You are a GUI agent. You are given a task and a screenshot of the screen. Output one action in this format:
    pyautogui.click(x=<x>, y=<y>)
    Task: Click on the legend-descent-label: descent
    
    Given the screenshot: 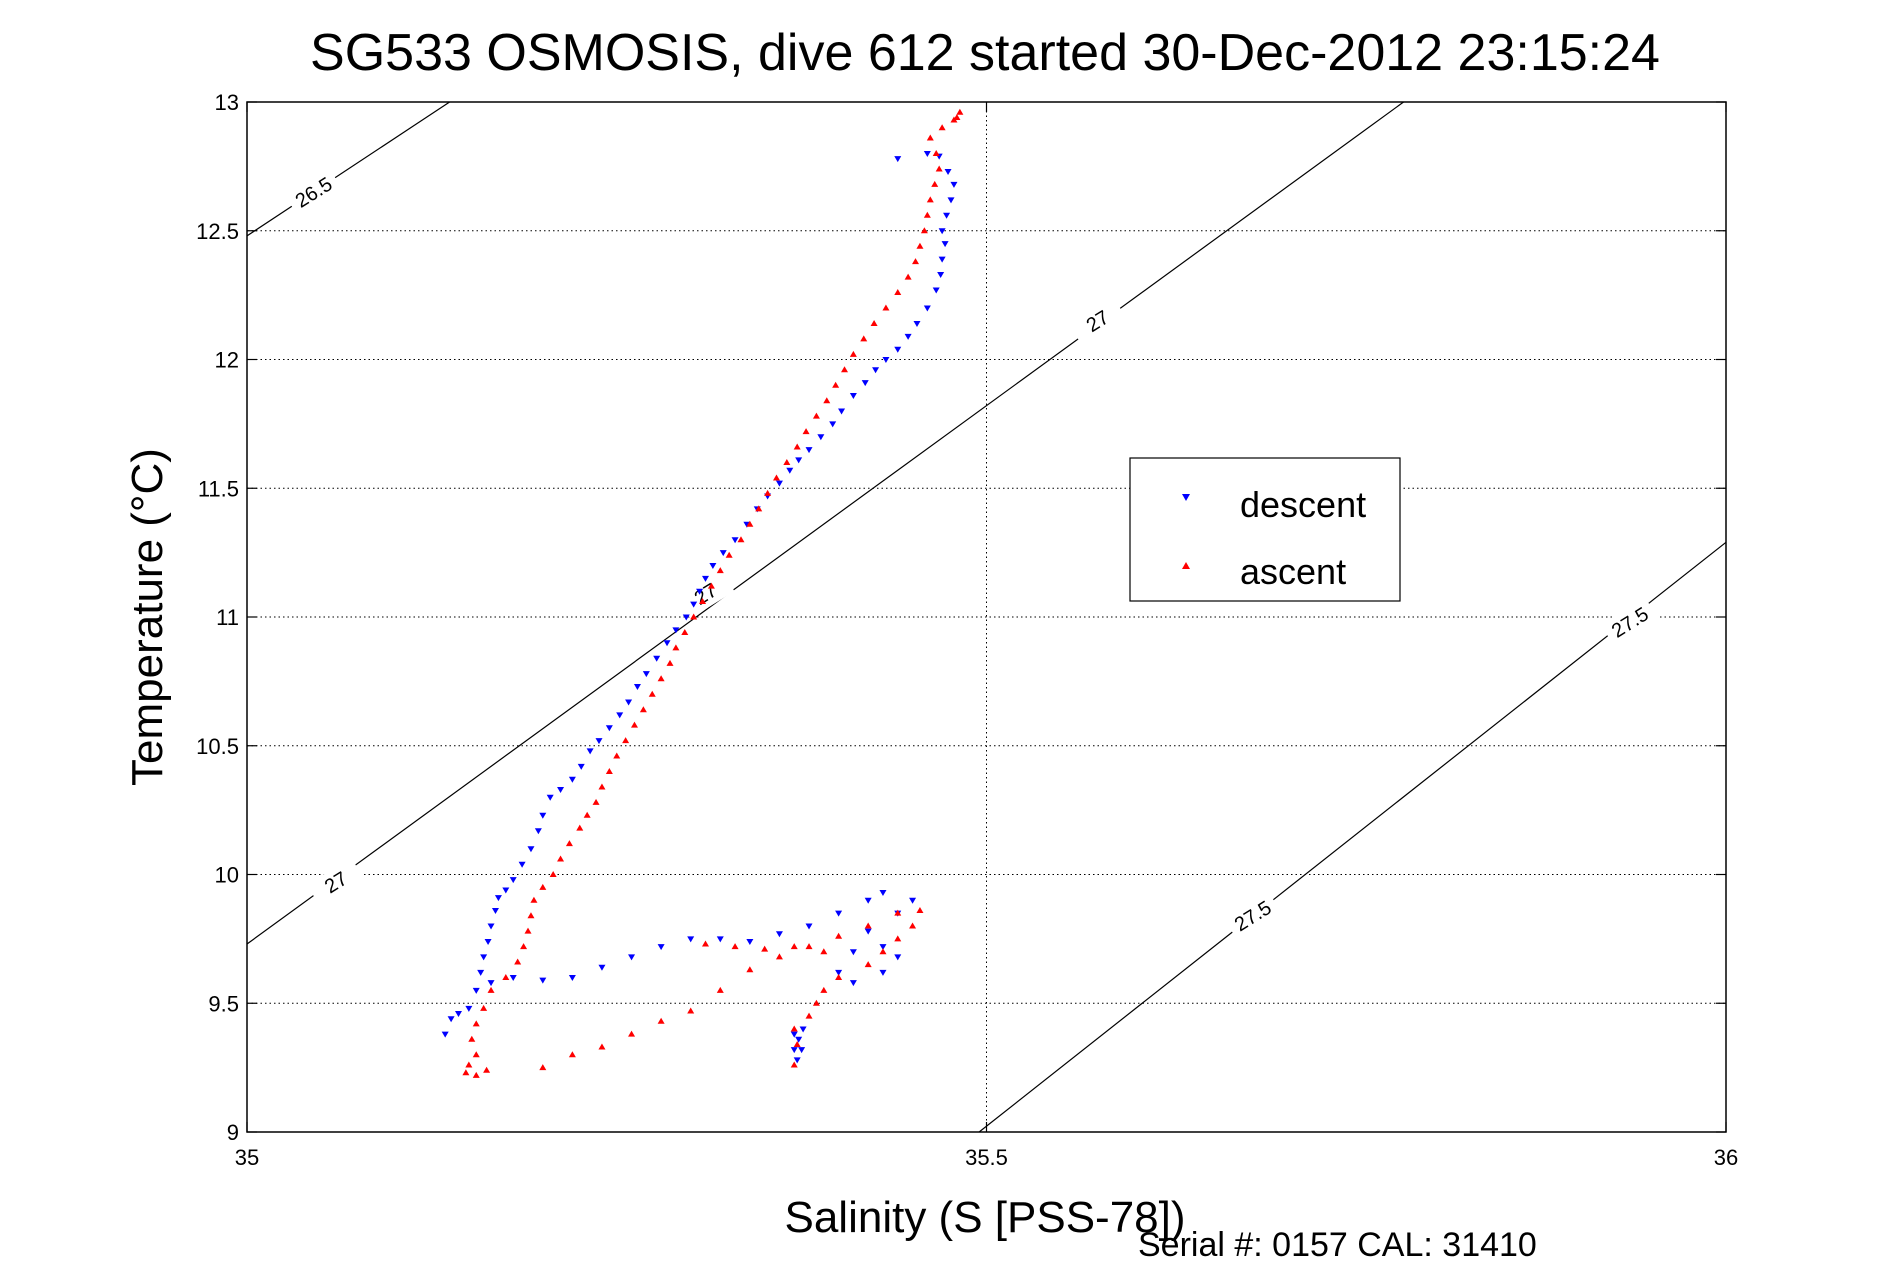 What is the action you would take?
    pyautogui.click(x=1303, y=504)
    